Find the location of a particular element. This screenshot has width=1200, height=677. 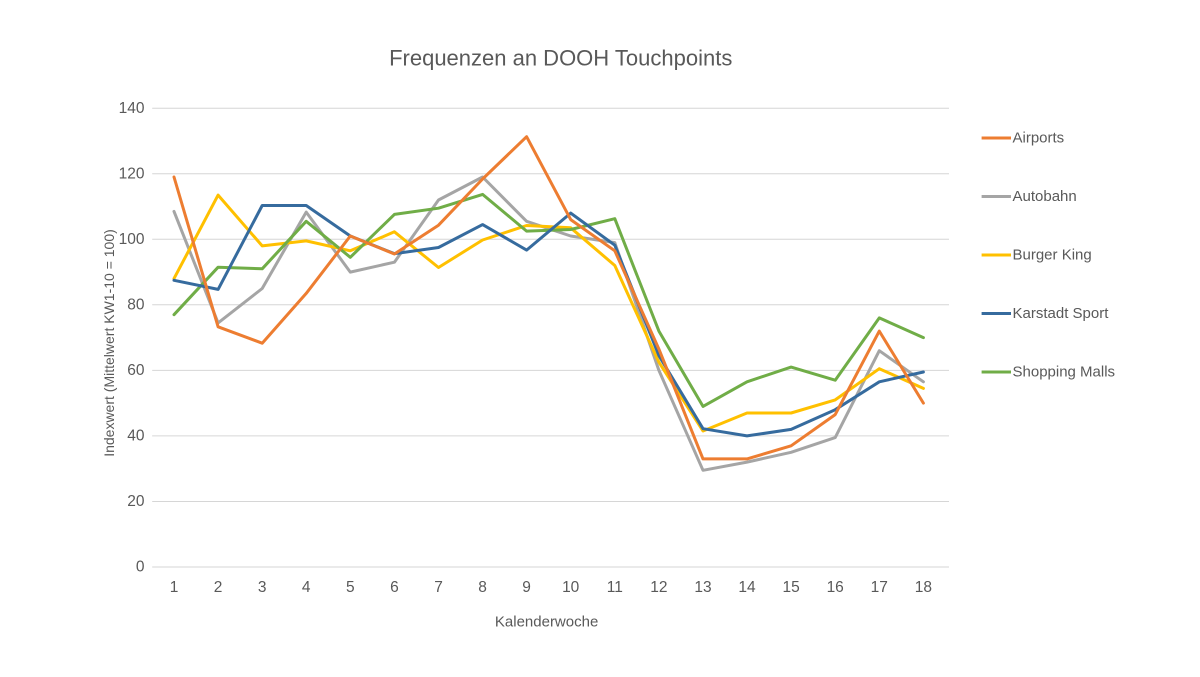

svg-text: 4 is located at coordinates (306, 587).